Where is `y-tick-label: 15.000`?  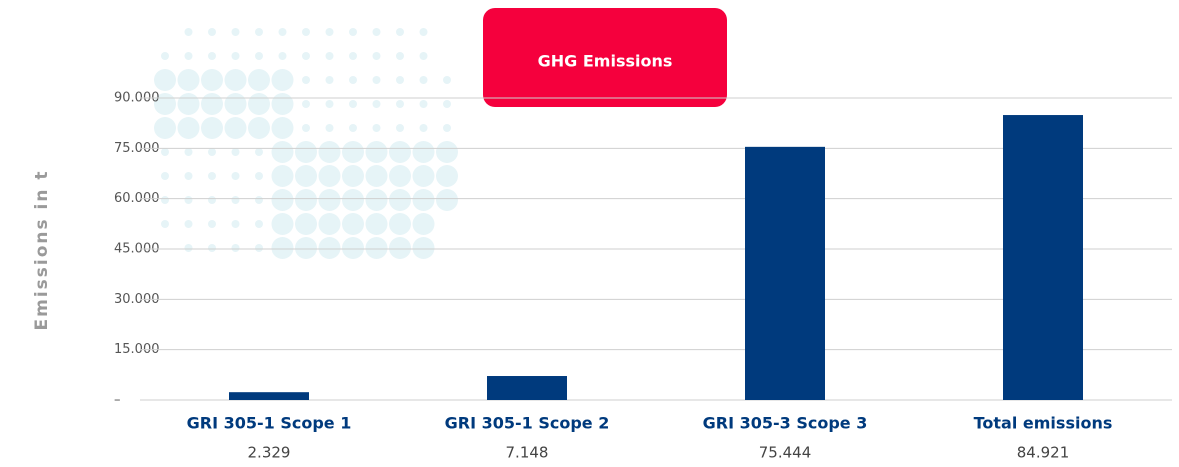
y-tick-label: 15.000 is located at coordinates (137, 349).